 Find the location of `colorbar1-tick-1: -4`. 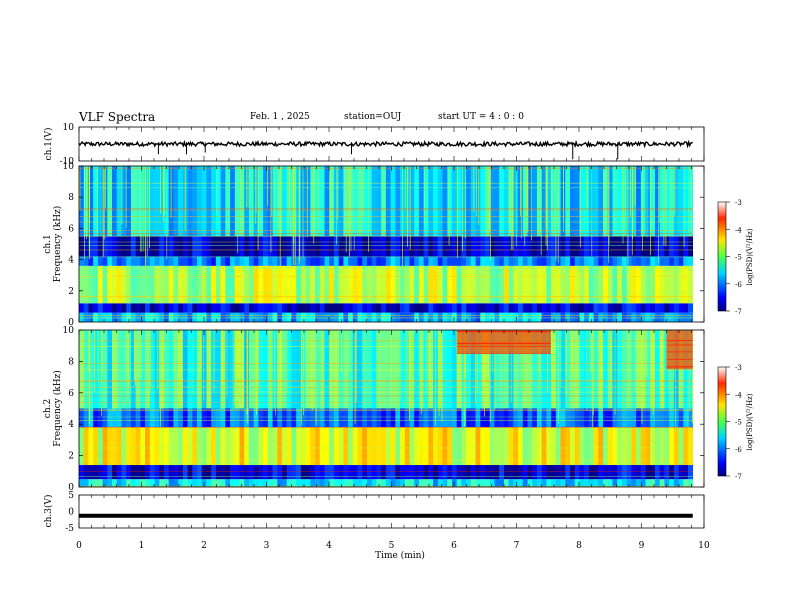

colorbar1-tick-1: -4 is located at coordinates (738, 230).